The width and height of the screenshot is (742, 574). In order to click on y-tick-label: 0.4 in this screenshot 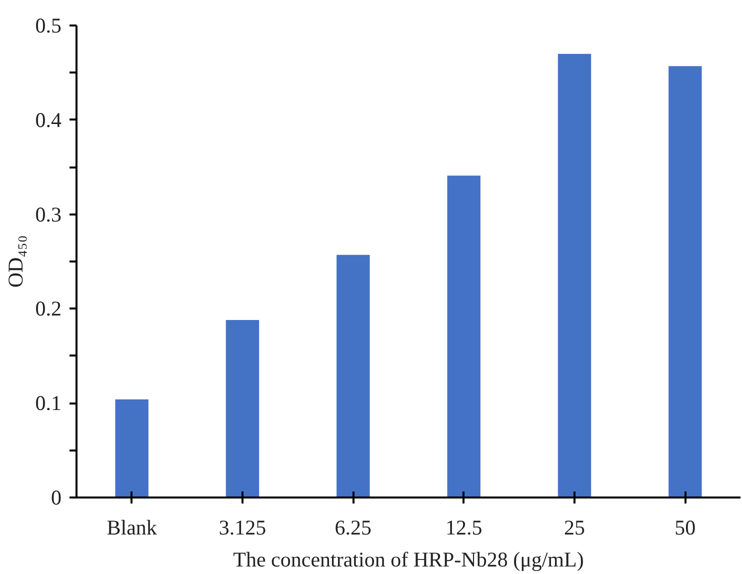, I will do `click(48, 120)`.